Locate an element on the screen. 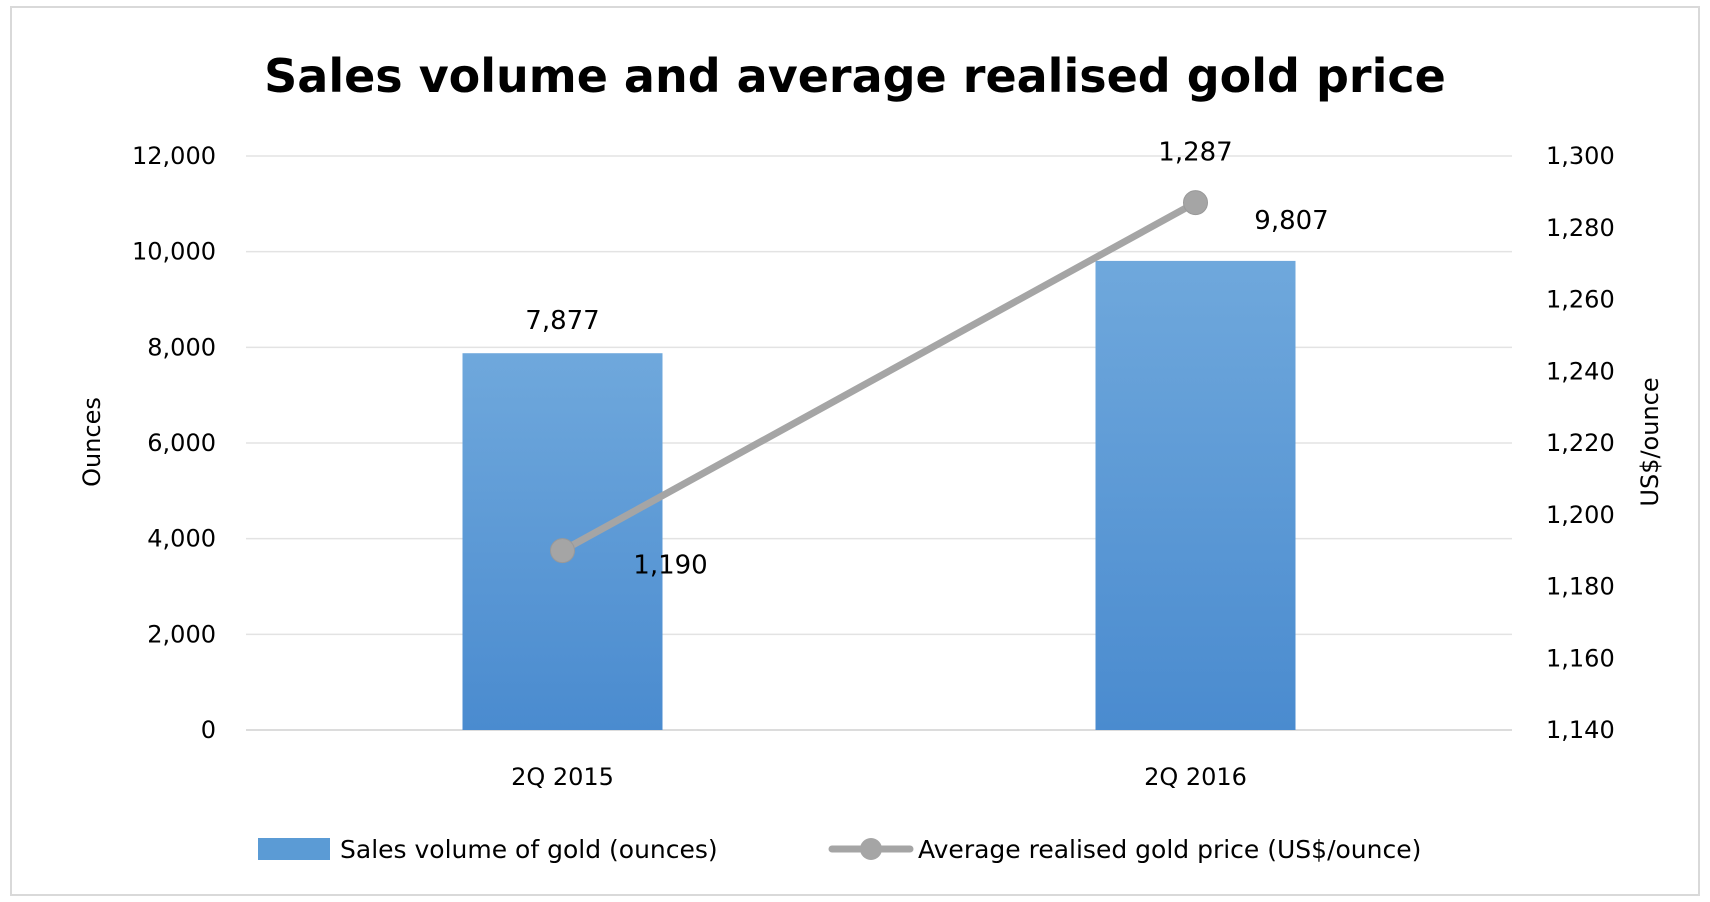 The height and width of the screenshot is (902, 1710). left-axis-title: Ounces is located at coordinates (92, 442).